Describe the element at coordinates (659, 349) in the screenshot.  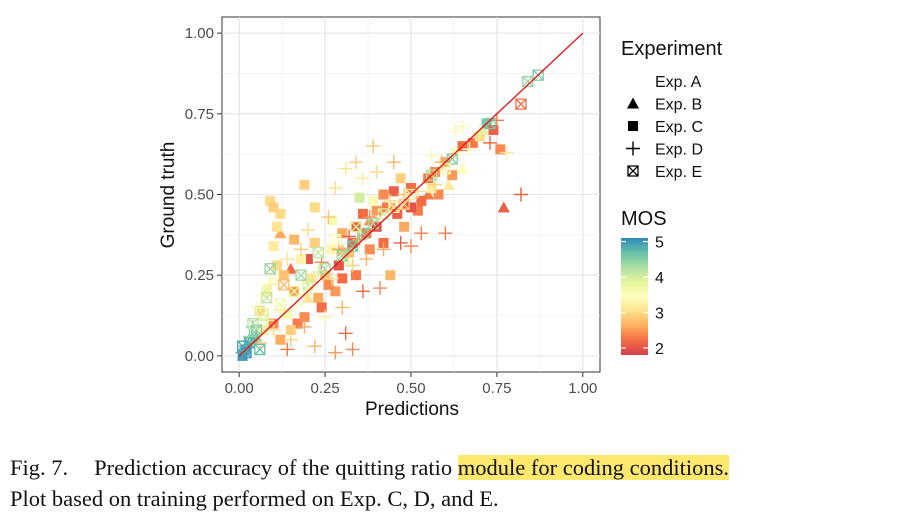
I see `colorbar-tick-label: 2` at that location.